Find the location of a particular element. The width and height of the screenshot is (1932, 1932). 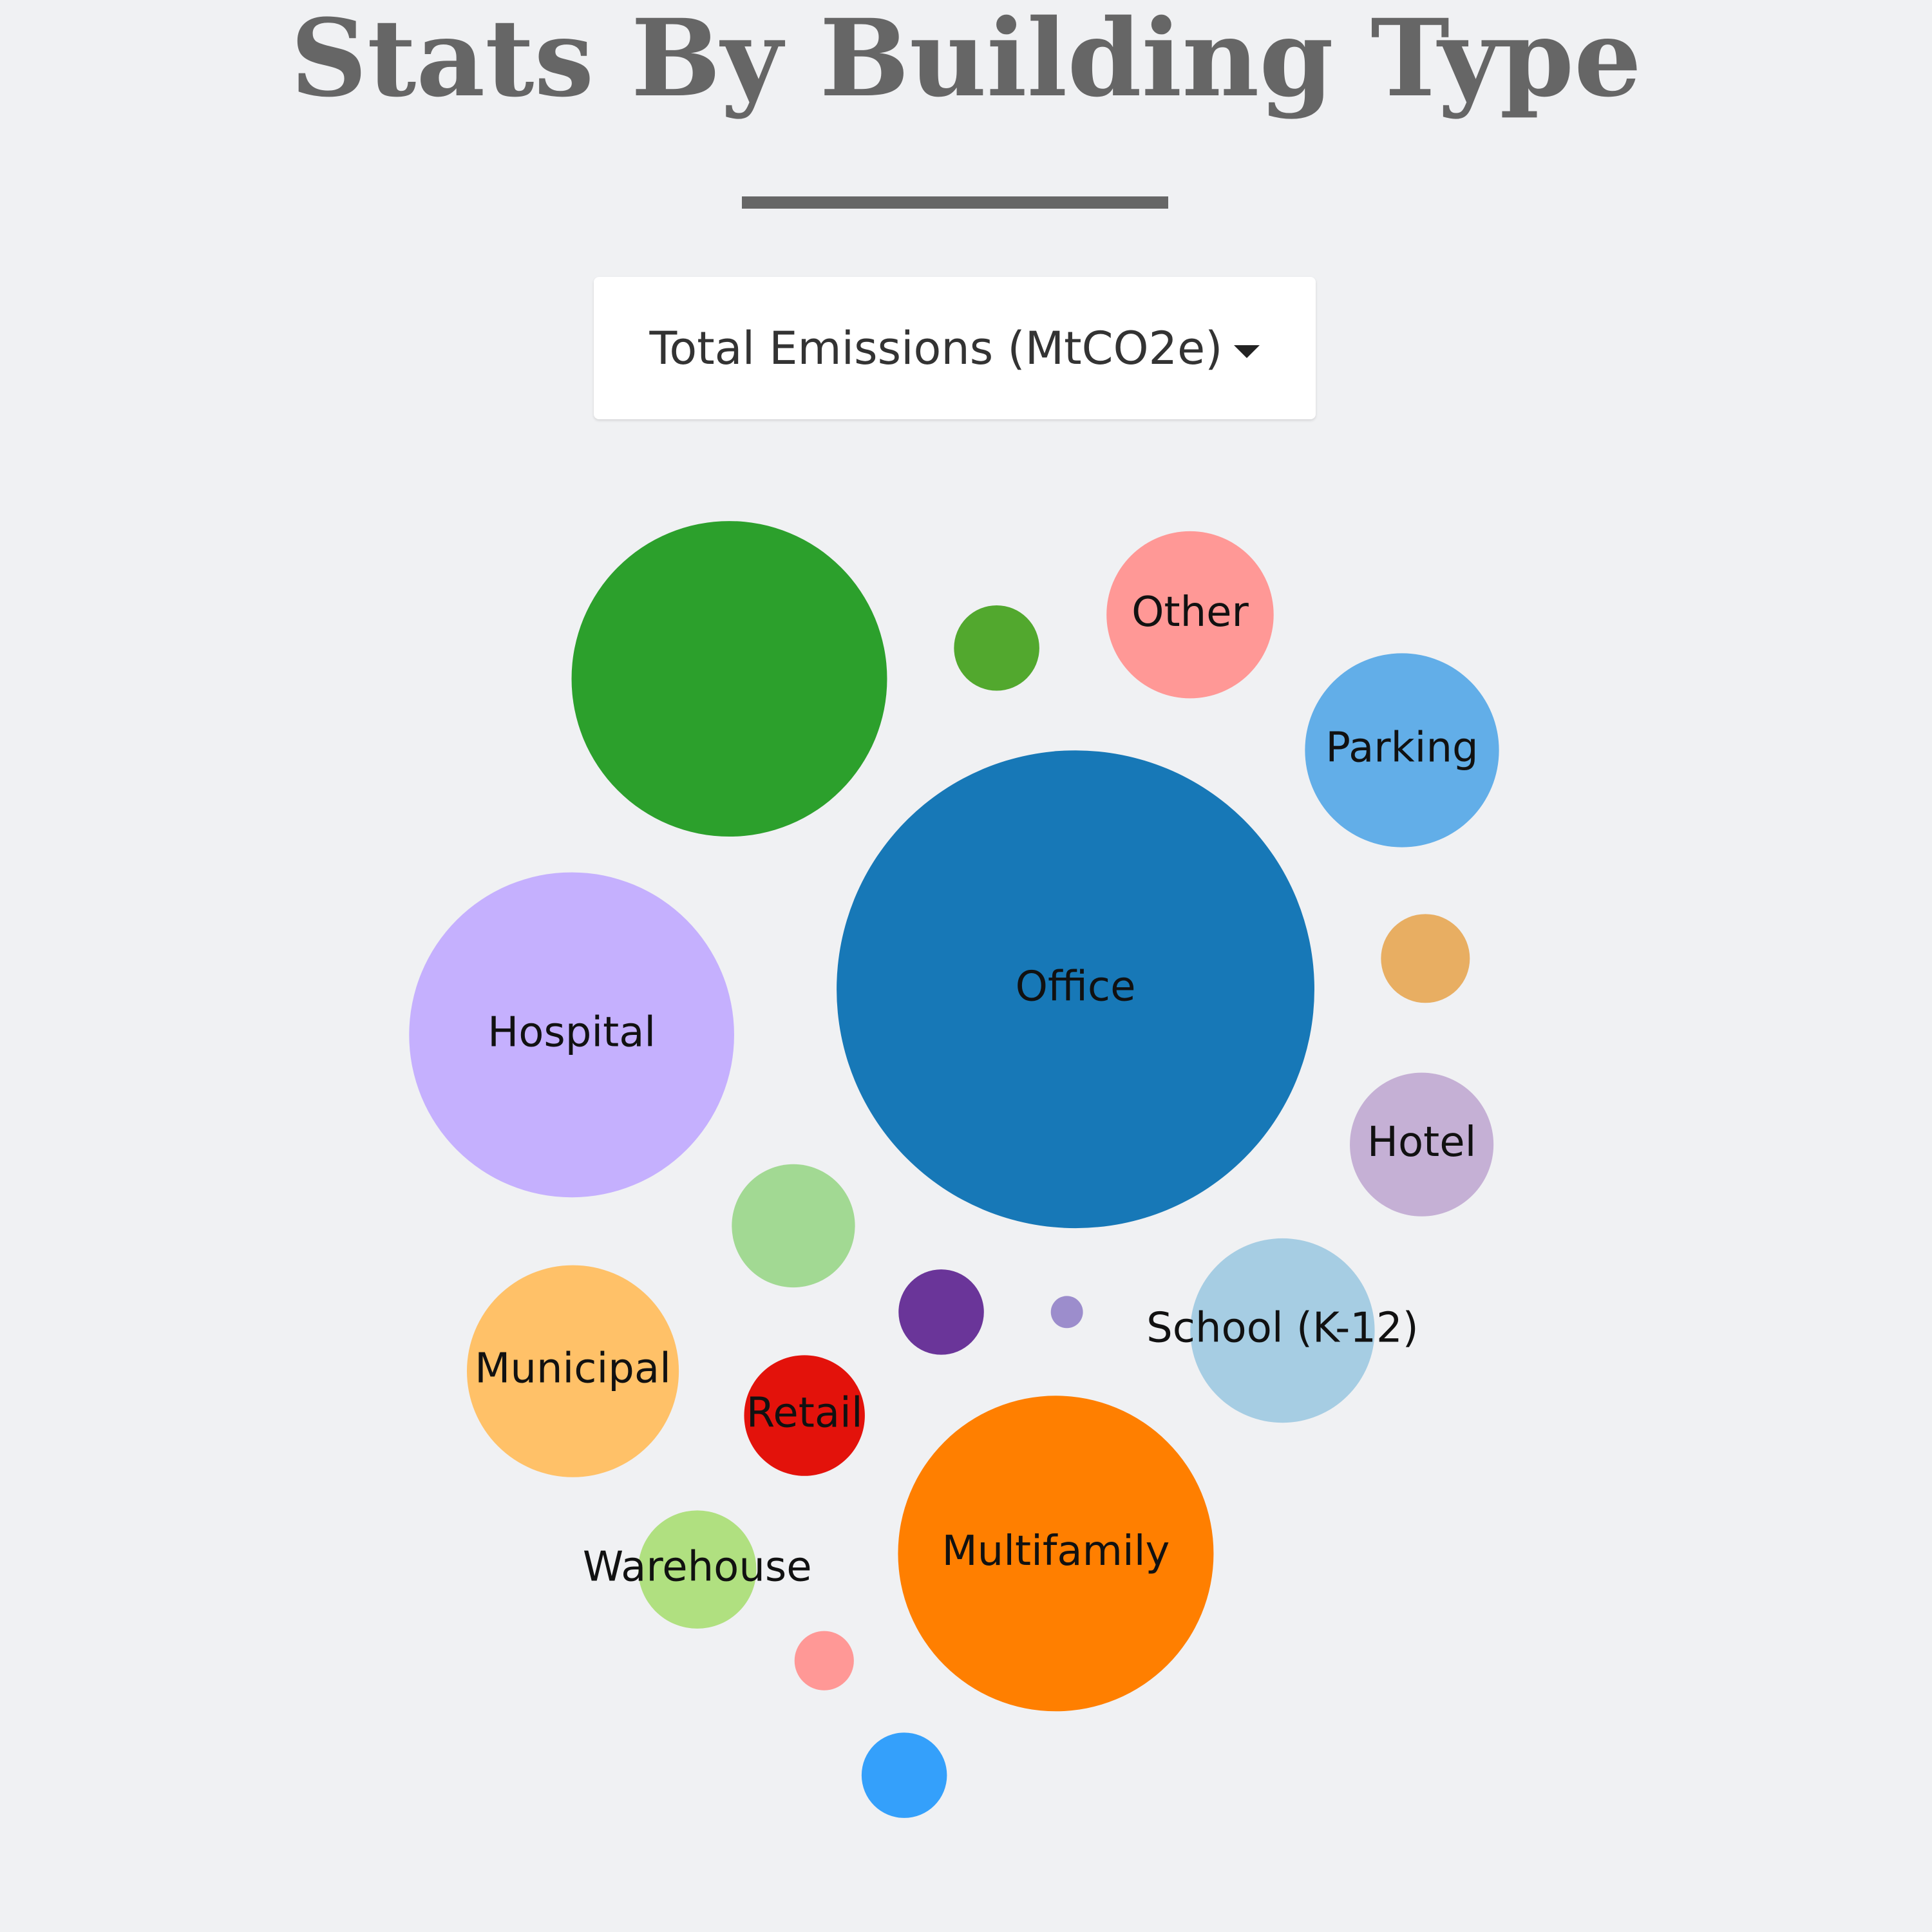

bubble-label: Retail is located at coordinates (805, 1413).